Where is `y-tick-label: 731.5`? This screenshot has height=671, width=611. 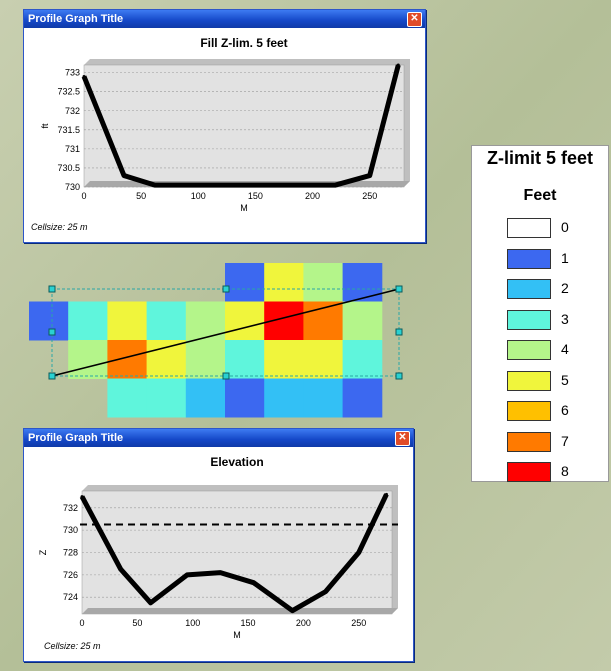 y-tick-label: 731.5 is located at coordinates (68, 130).